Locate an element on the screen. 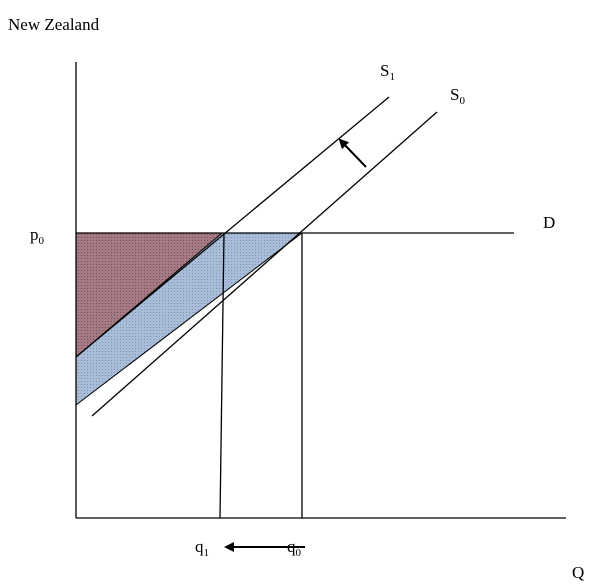 Image resolution: width=598 pixels, height=584 pixels. label-d: D is located at coordinates (549, 222).